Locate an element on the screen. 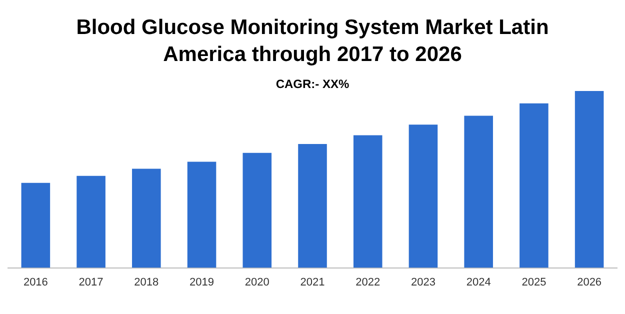  x-tick-label: 2017 is located at coordinates (91, 282).